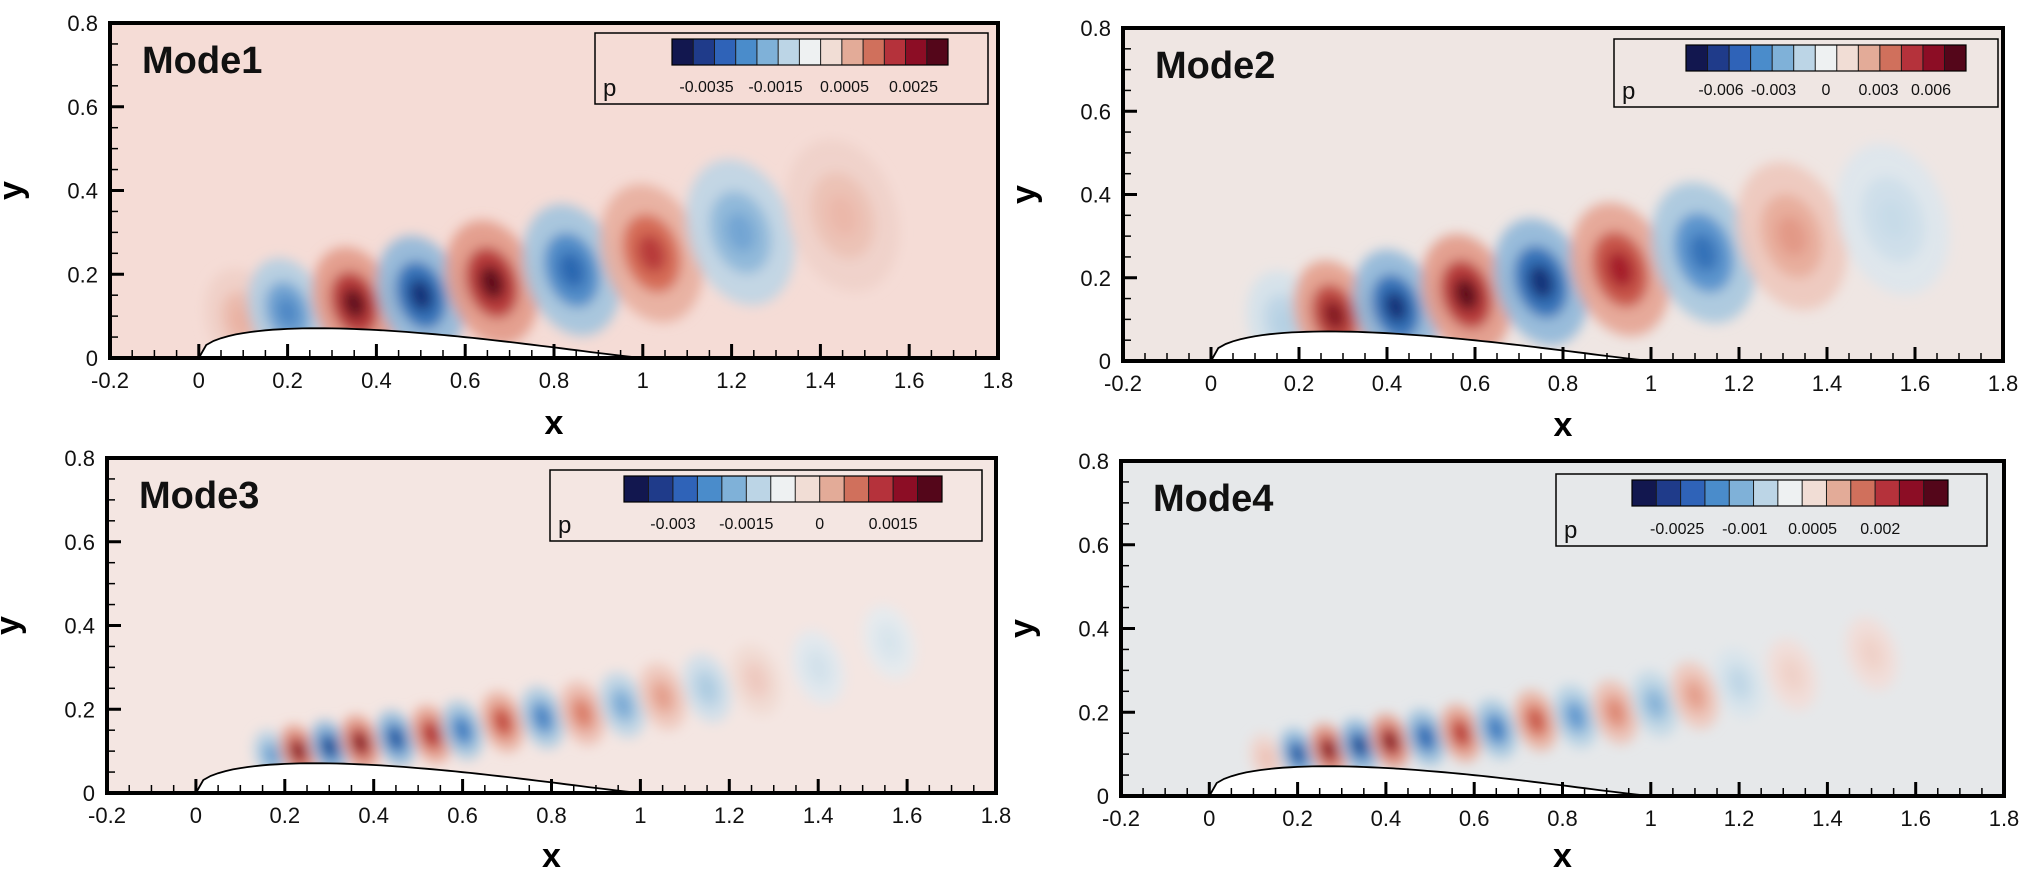  I want to click on mode-title: Mode3, so click(199, 496).